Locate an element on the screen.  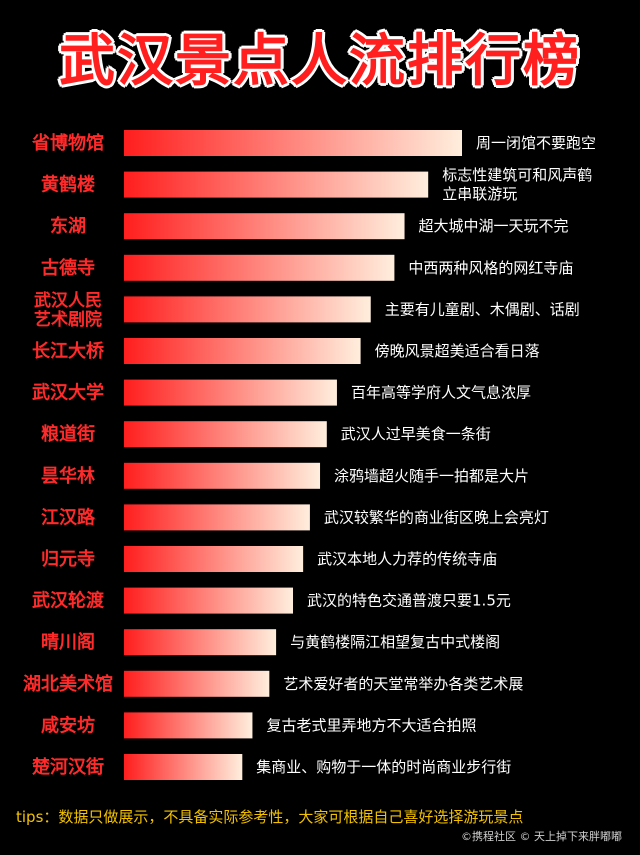
annotation-label: 中西两种风格的网红寺庙 is located at coordinates (490, 268).